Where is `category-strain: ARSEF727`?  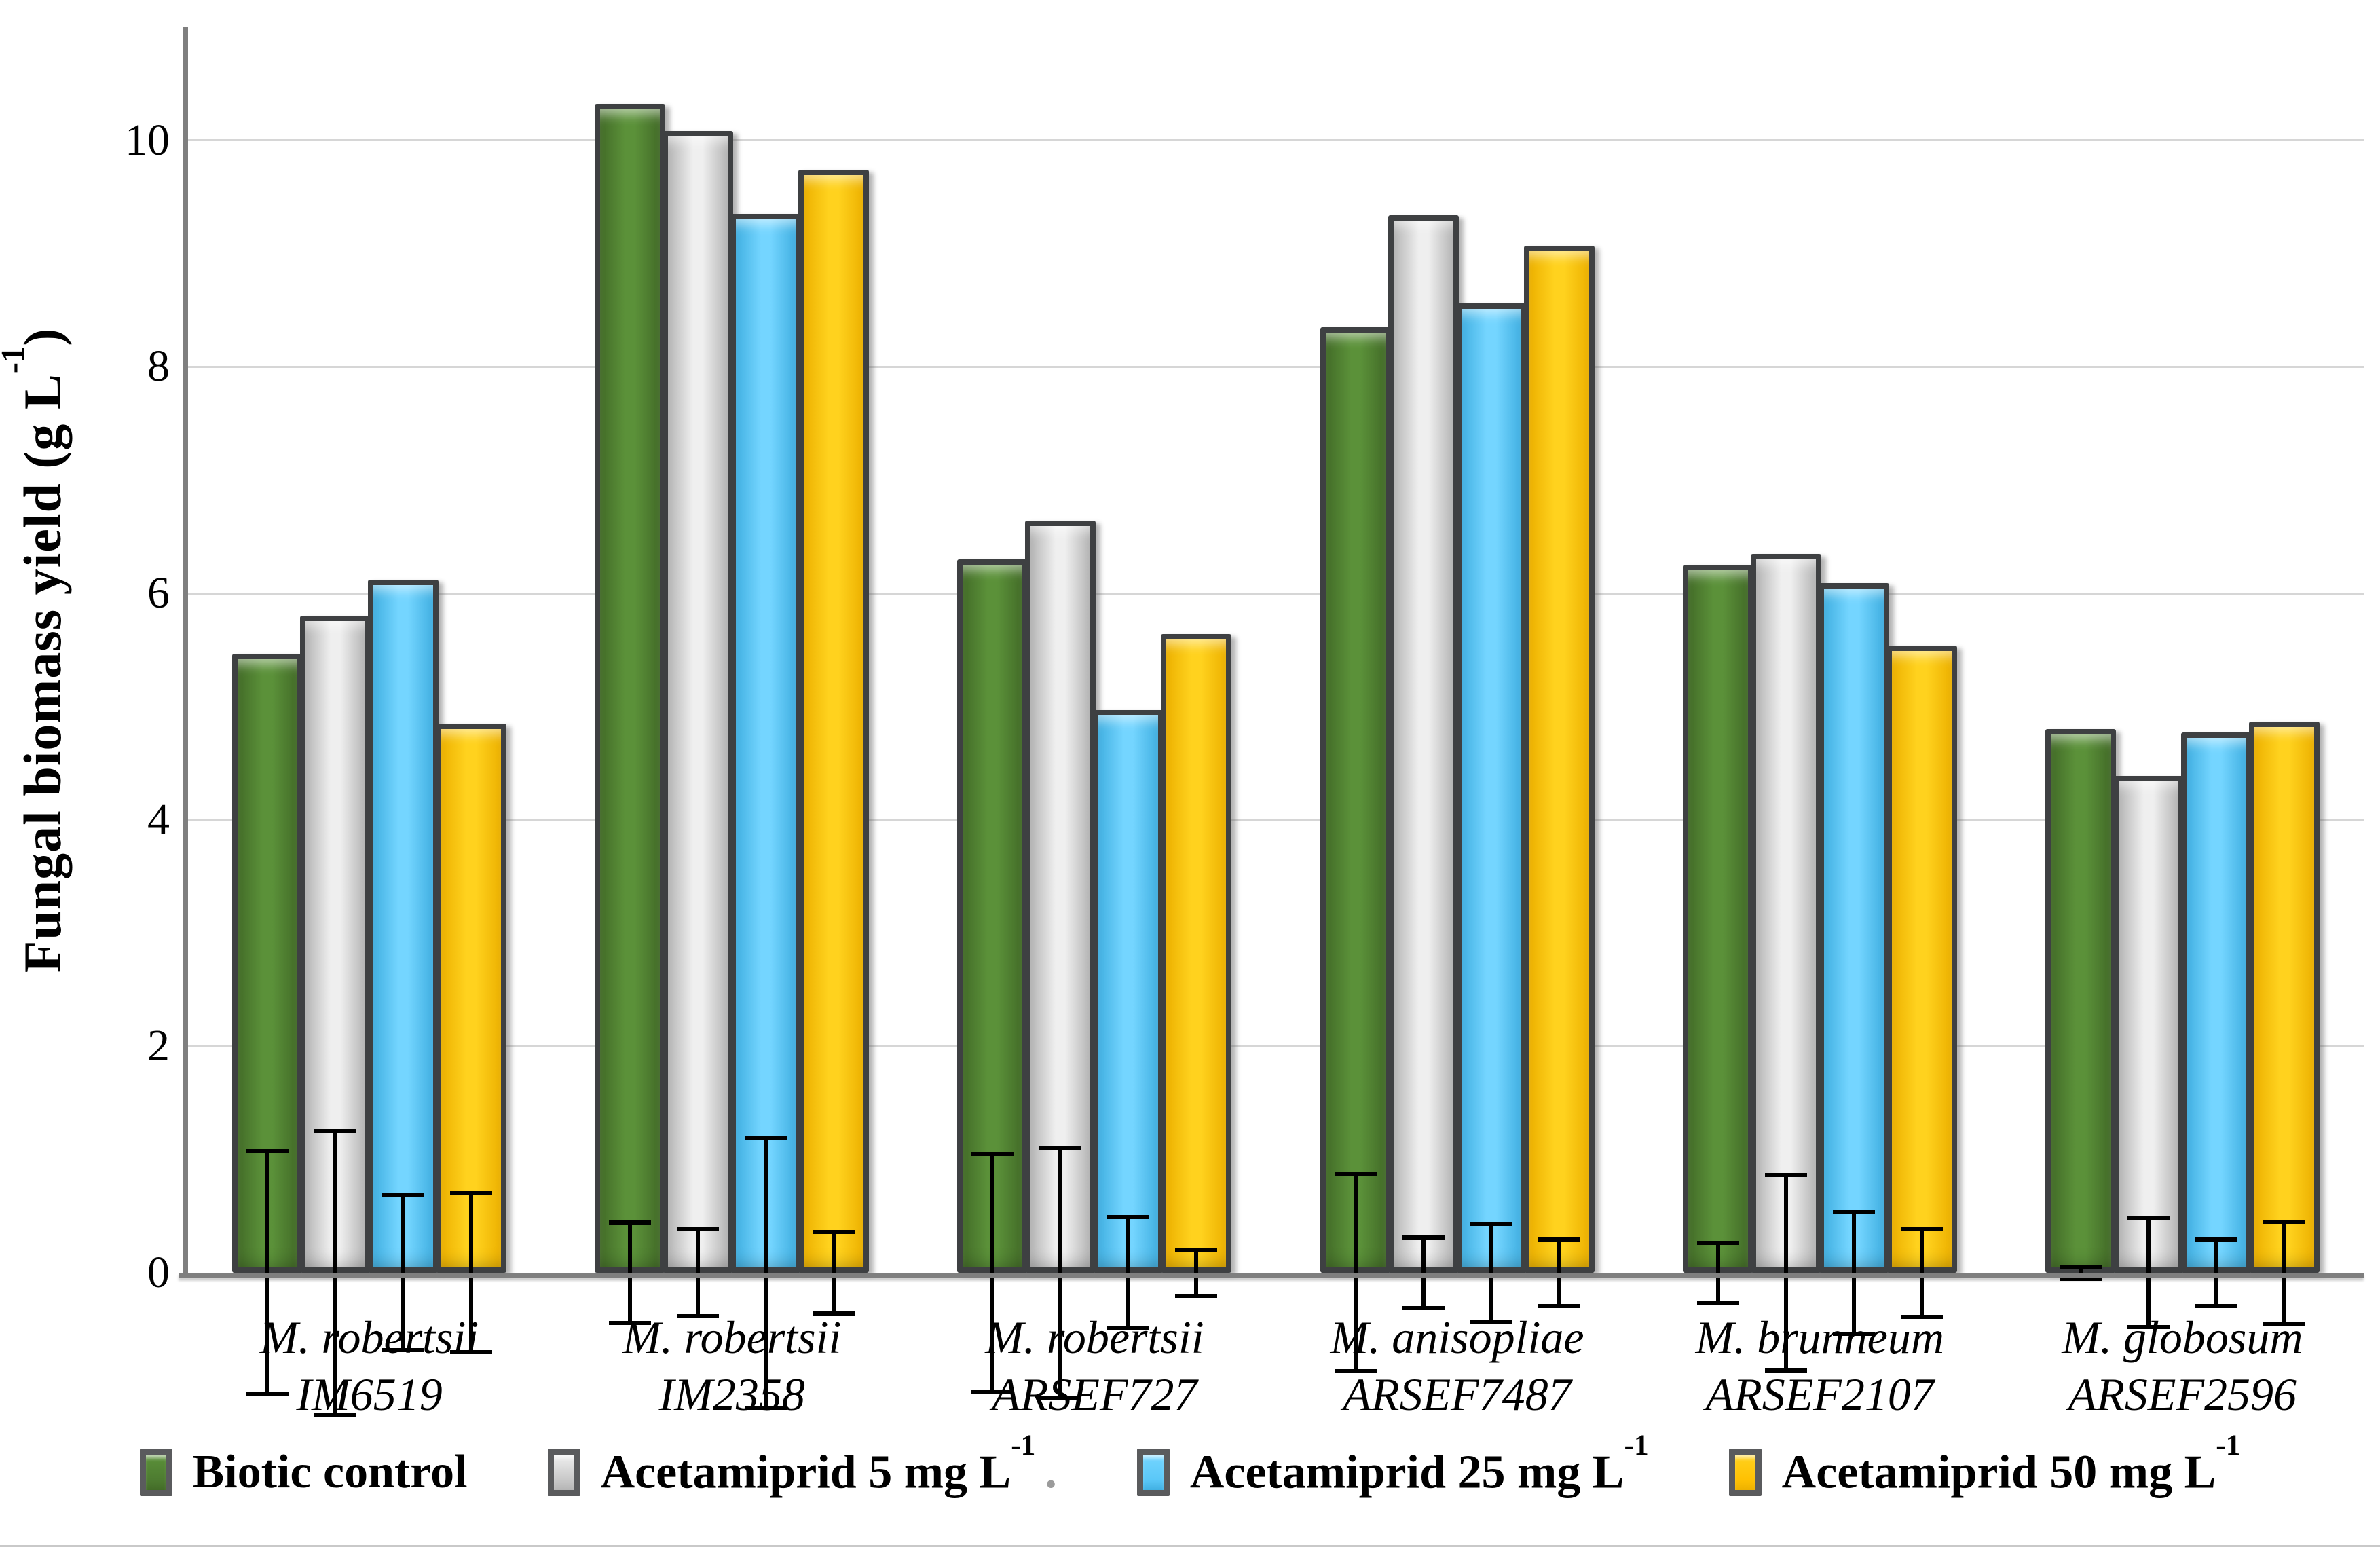
category-strain: ARSEF727 is located at coordinates (1094, 1394).